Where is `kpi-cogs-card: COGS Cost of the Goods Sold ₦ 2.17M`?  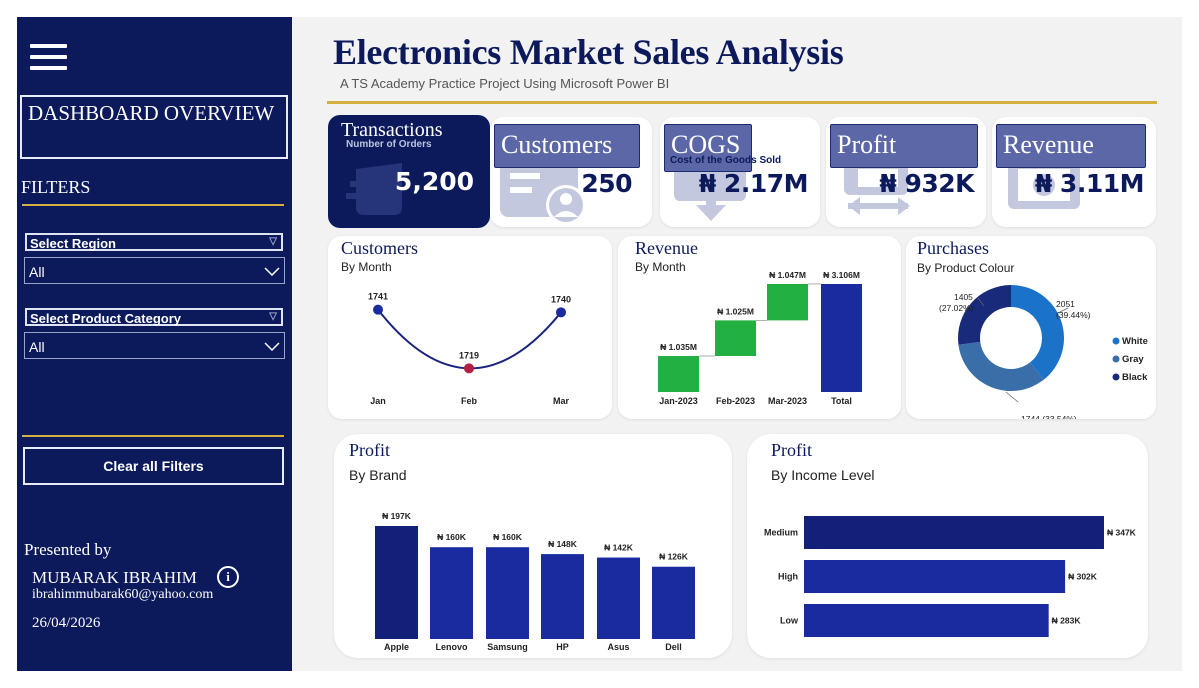 kpi-cogs-card: COGS Cost of the Goods Sold ₦ 2.17M is located at coordinates (740, 172).